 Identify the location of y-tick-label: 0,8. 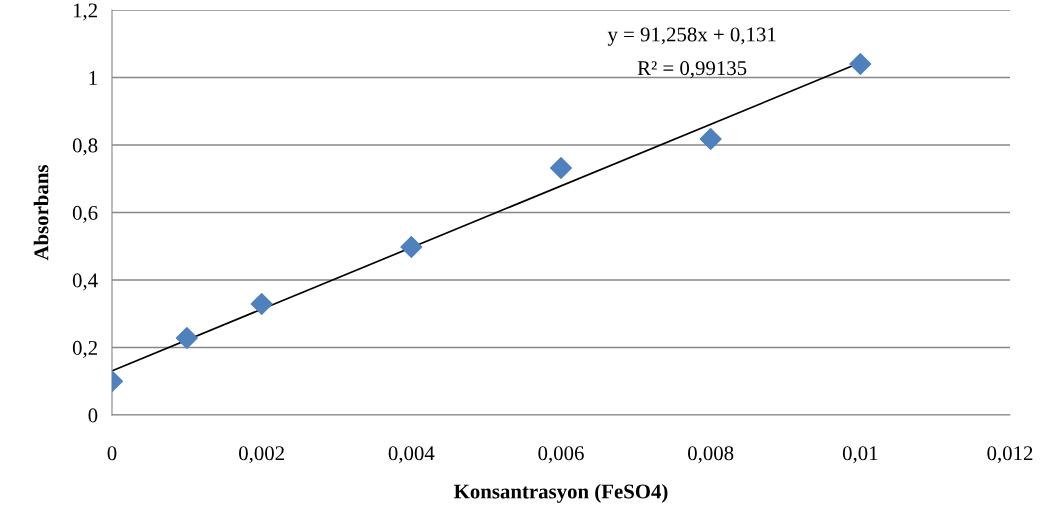
(85, 147).